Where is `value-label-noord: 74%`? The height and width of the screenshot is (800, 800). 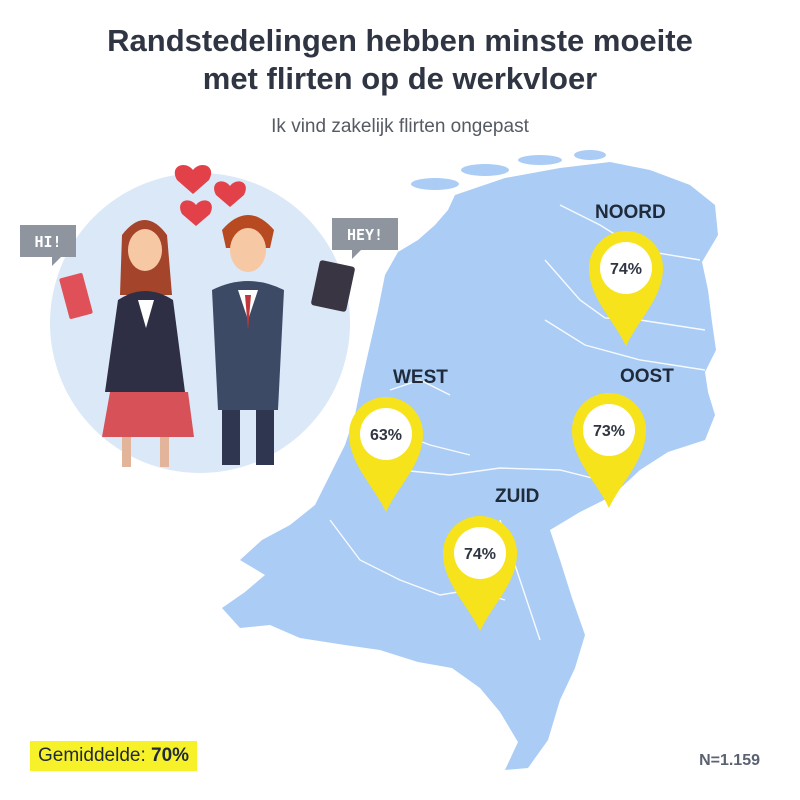
value-label-noord: 74% is located at coordinates (626, 269).